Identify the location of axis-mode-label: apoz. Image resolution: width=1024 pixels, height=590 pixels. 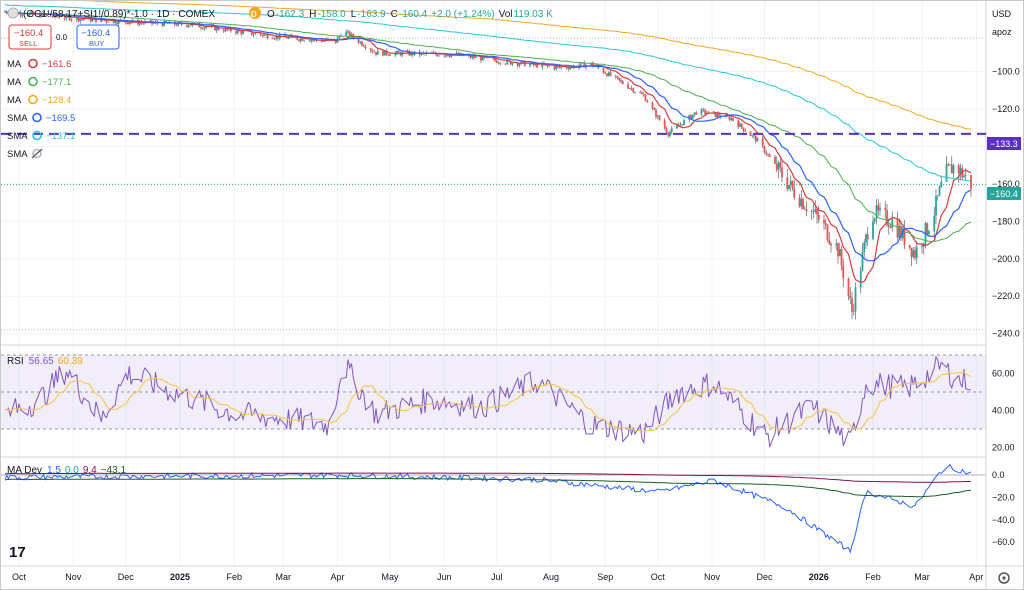
(1002, 32).